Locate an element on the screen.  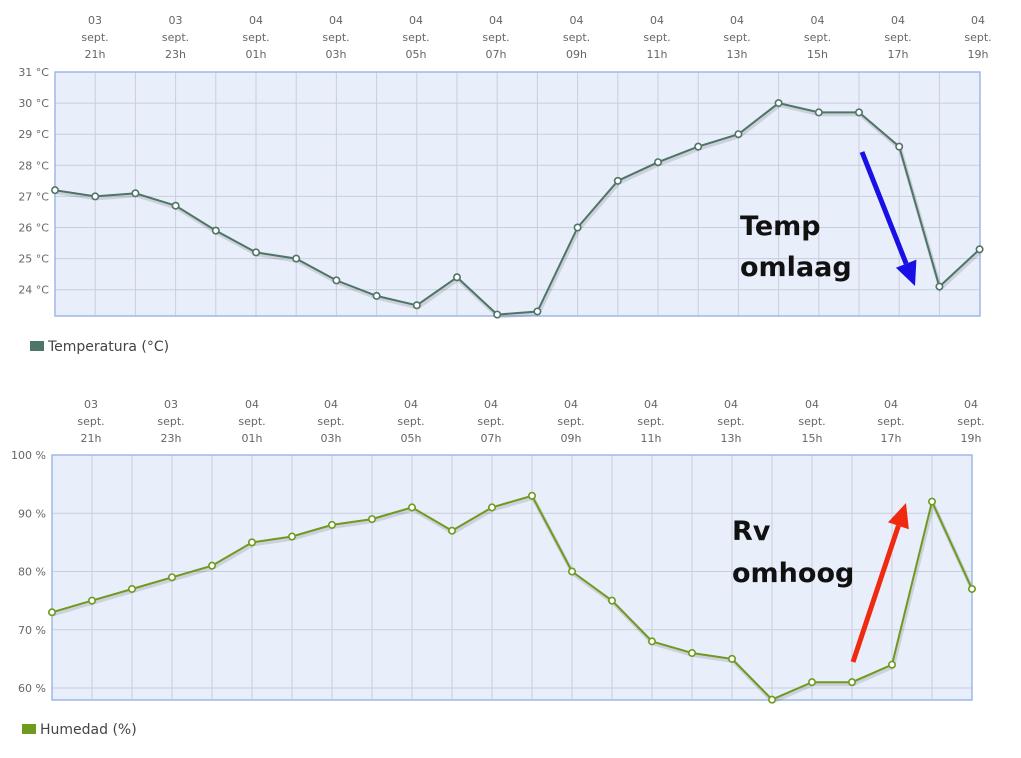
x-tick-label: 21h is located at coordinates (91, 438).